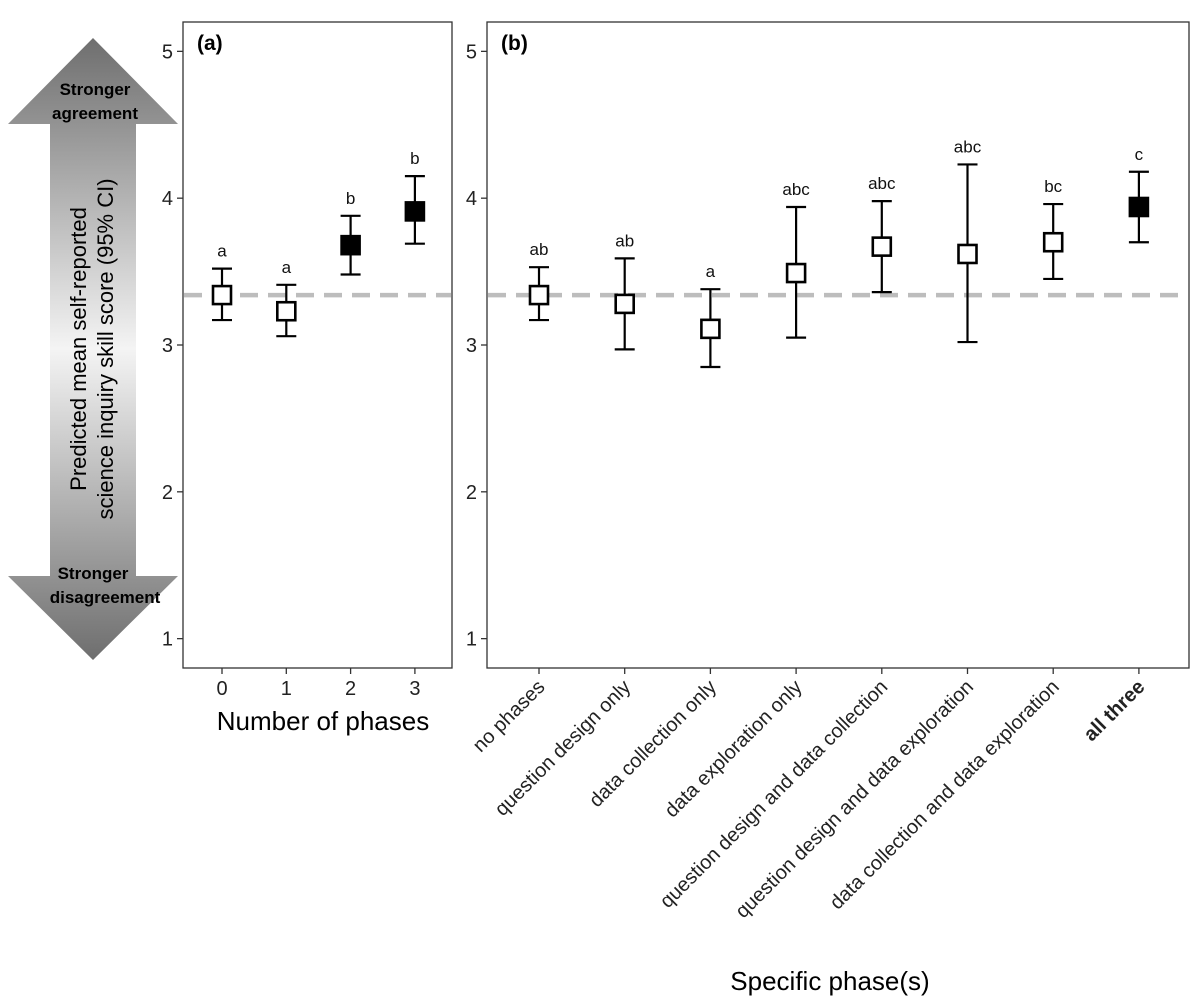  I want to click on significance-letter: c, so click(1139, 154).